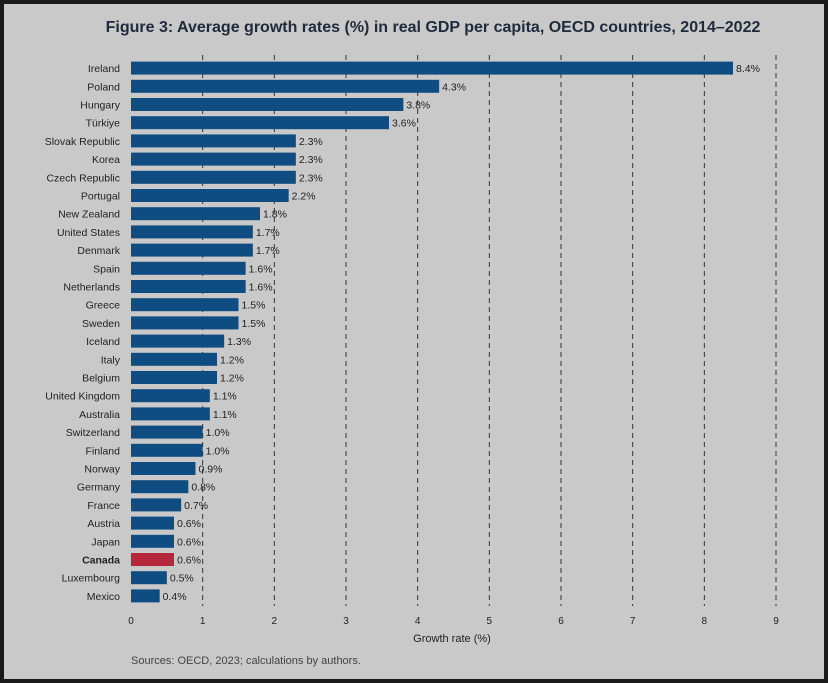 The width and height of the screenshot is (828, 683). Describe the element at coordinates (203, 621) in the screenshot. I see `x-tick-label: 1` at that location.